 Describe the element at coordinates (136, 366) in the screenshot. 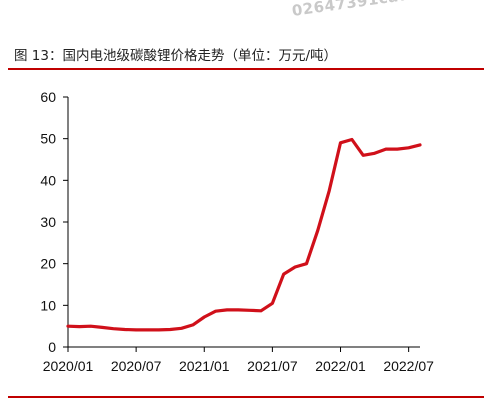

I see `x-tick-label: 2020/07` at that location.